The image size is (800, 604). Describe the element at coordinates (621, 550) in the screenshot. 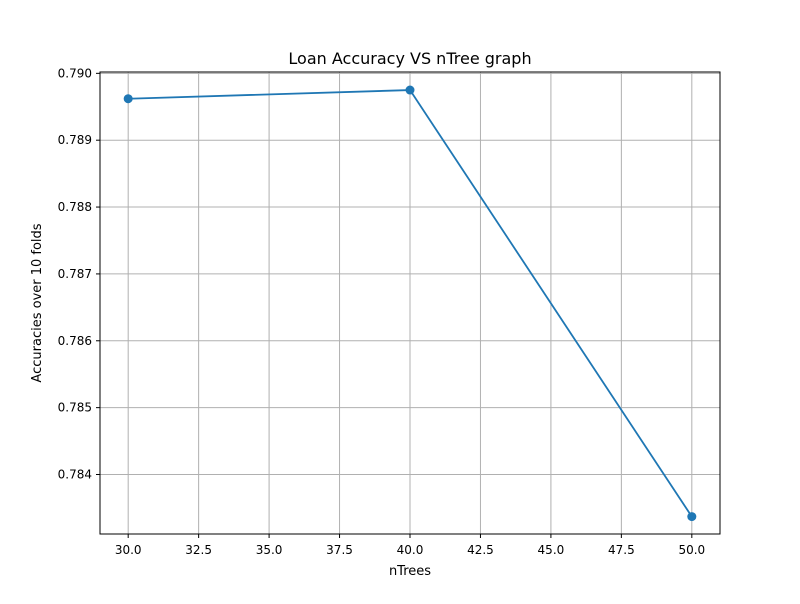

I see `x-tick-label: 47.5` at that location.